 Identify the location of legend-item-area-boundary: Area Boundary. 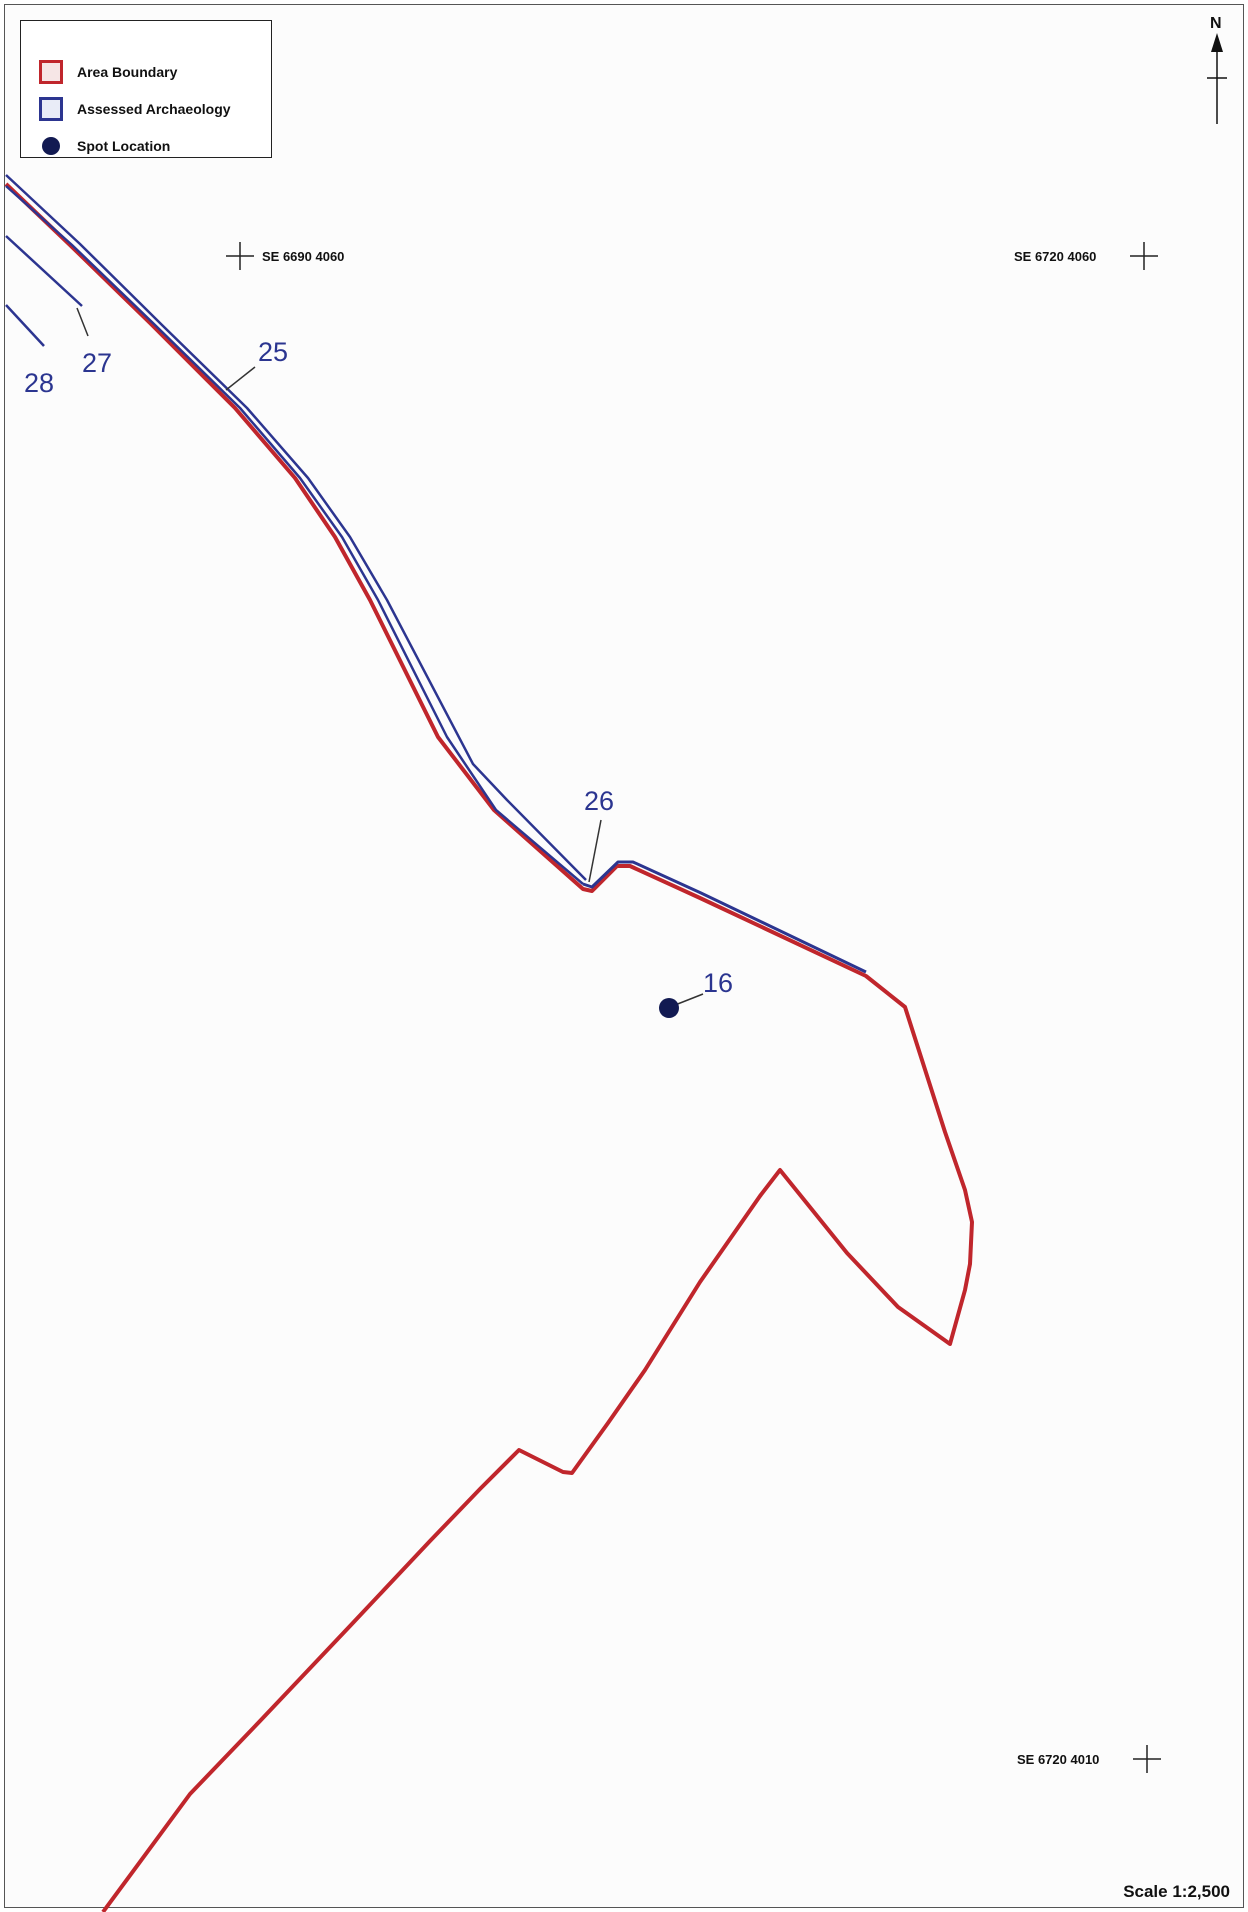
(108, 72).